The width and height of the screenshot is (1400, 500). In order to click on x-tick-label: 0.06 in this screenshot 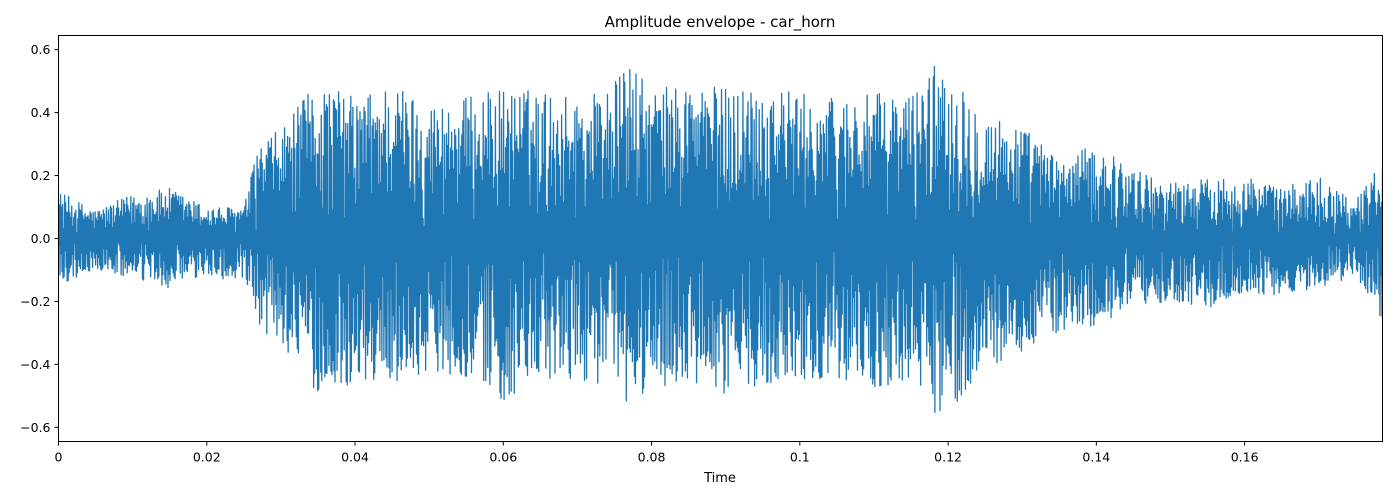, I will do `click(503, 457)`.